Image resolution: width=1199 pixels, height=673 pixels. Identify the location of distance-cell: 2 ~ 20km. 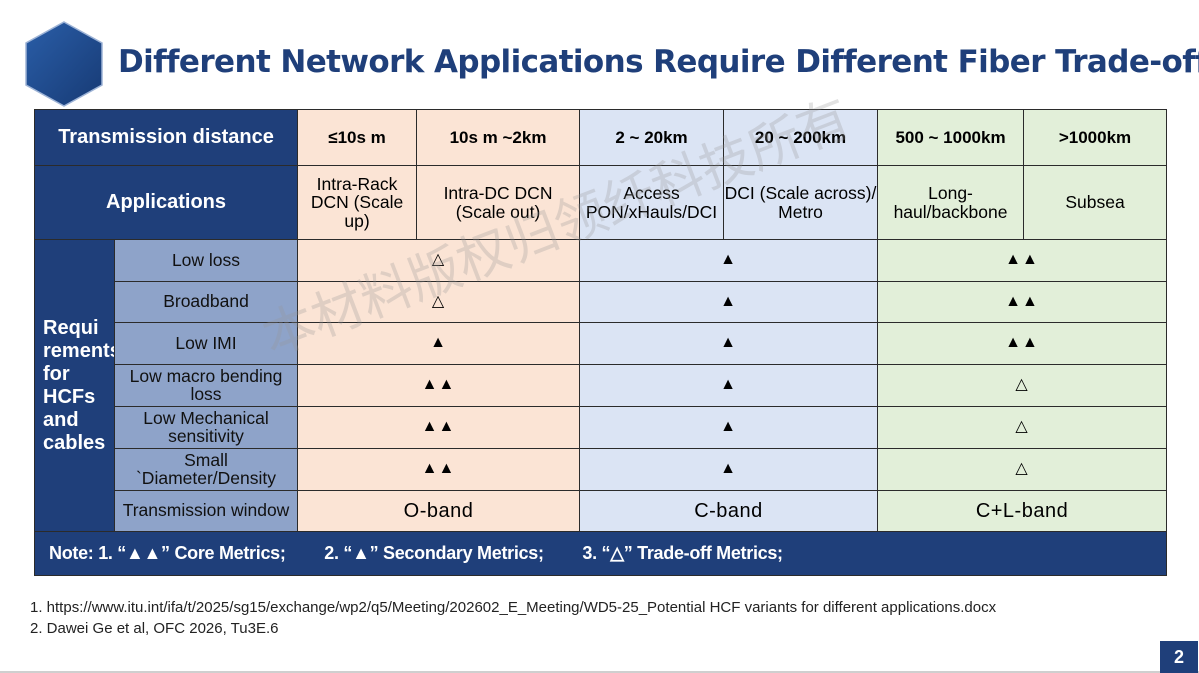
(652, 137).